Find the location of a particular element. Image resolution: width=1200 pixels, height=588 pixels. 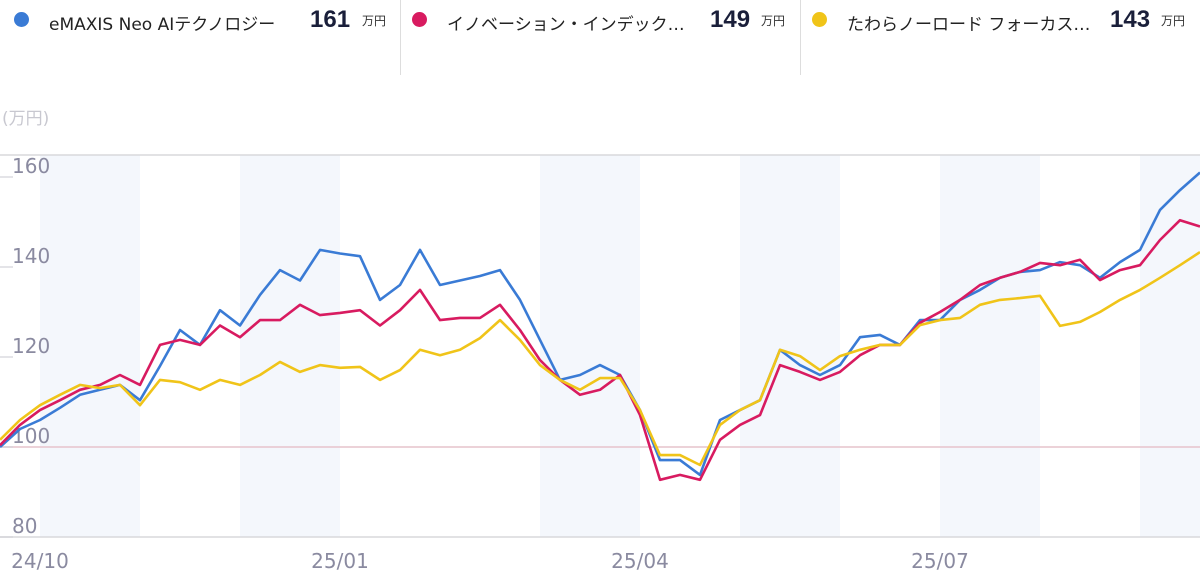

x-tick-label: 25/04 is located at coordinates (640, 561).